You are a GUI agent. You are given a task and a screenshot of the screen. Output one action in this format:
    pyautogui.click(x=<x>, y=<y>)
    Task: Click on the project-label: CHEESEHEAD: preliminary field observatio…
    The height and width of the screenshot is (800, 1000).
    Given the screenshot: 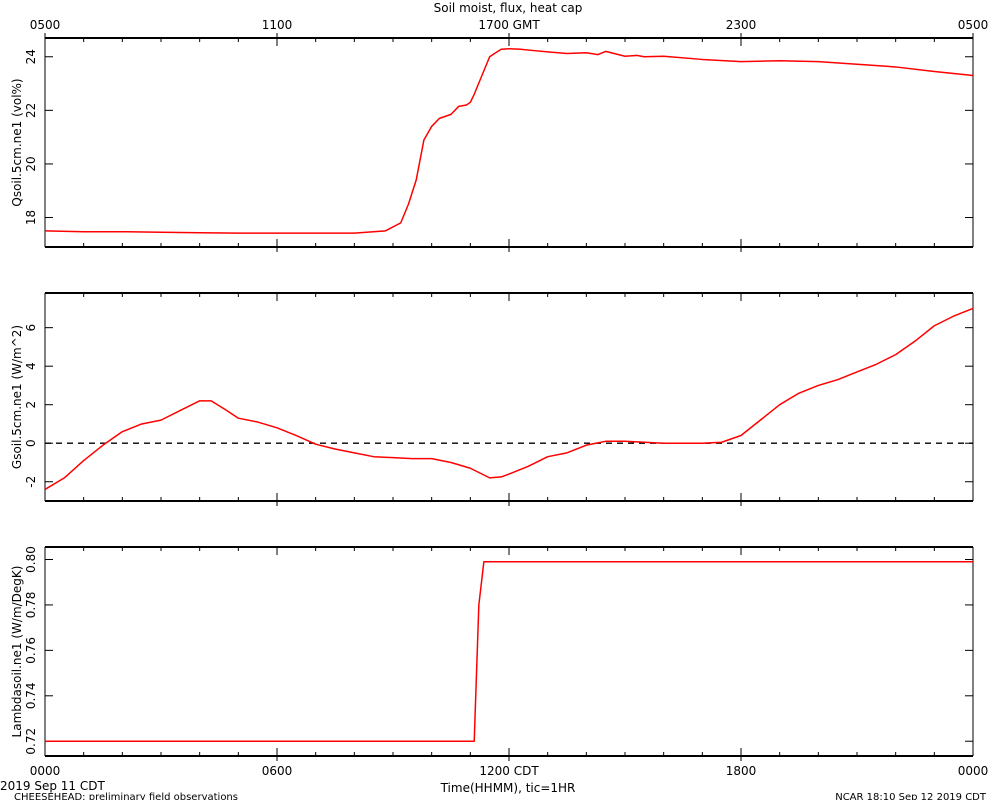 What is the action you would take?
    pyautogui.click(x=126, y=796)
    